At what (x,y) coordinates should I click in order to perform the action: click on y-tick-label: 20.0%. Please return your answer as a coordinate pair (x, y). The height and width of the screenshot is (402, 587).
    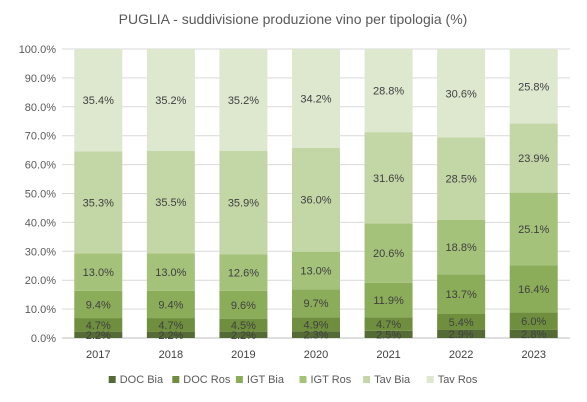
    Looking at the image, I should click on (40, 281).